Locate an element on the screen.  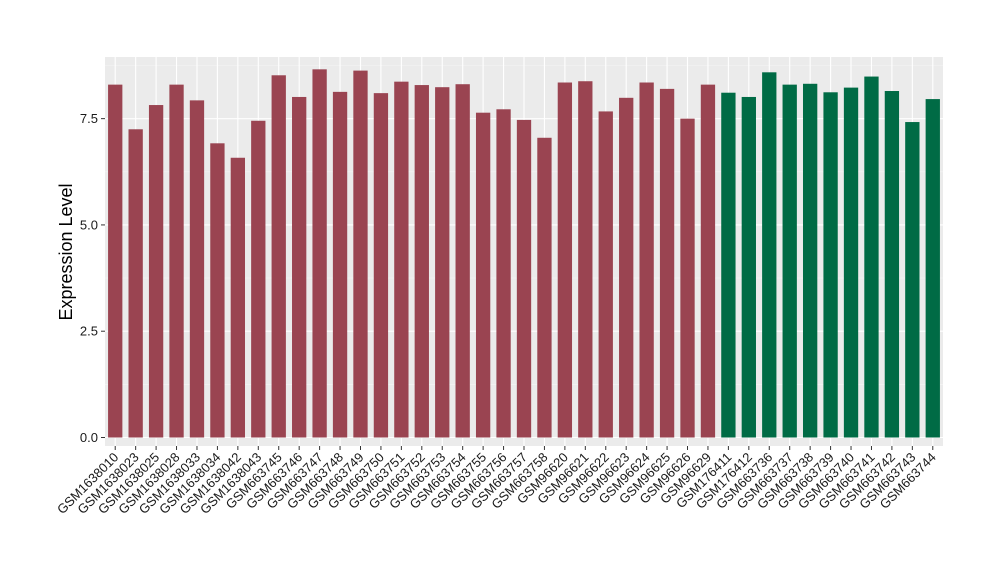
bar-GSM663754 is located at coordinates (462, 261).